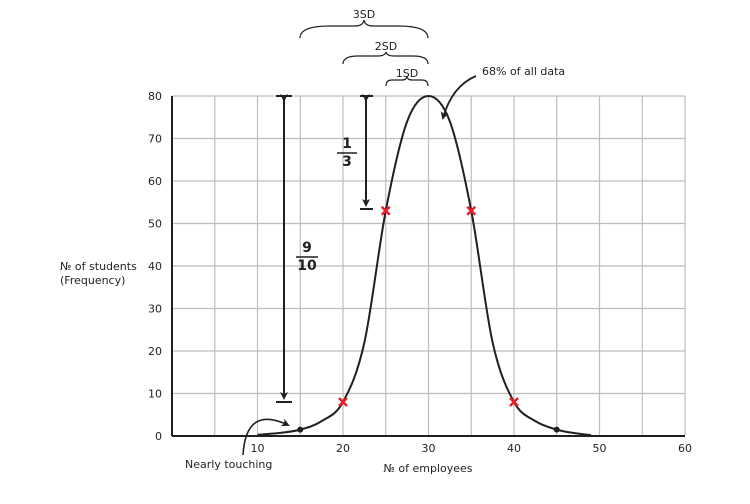 This screenshot has height=504, width=750. Describe the element at coordinates (158, 436) in the screenshot. I see `y-tick-label: 0` at that location.